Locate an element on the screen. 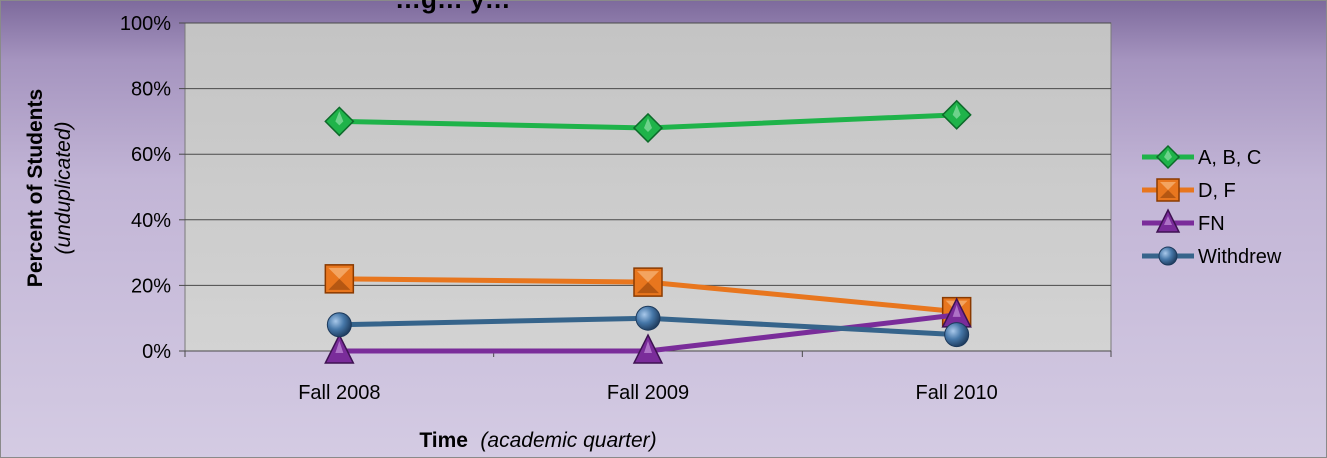  y-tick-label: 20% is located at coordinates (151, 286).